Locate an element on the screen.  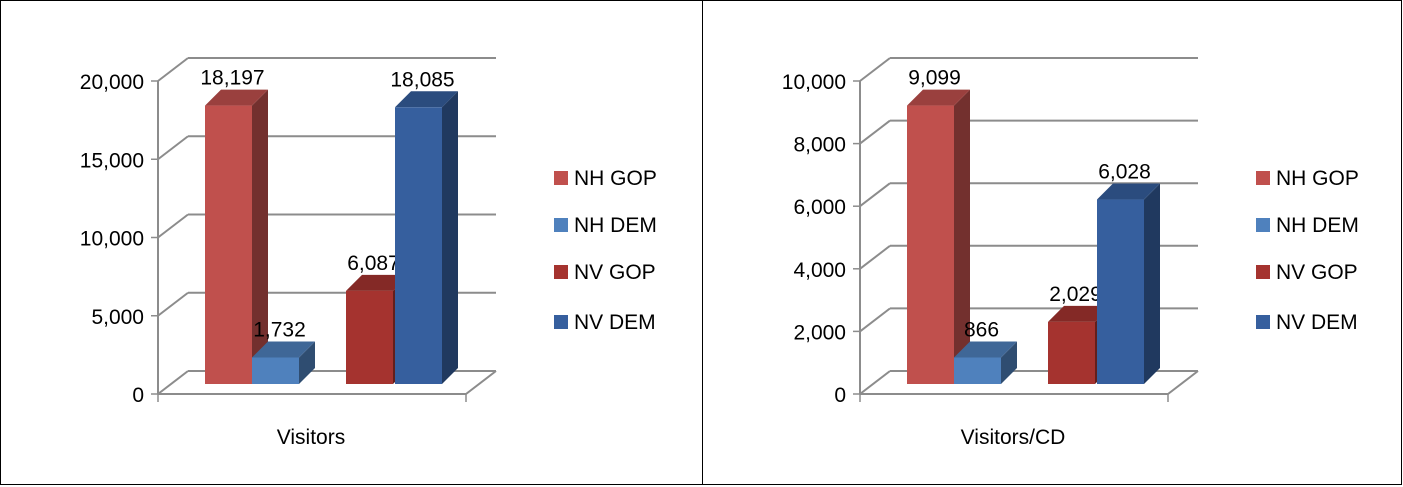
data-label: 2,029 is located at coordinates (1075, 294).